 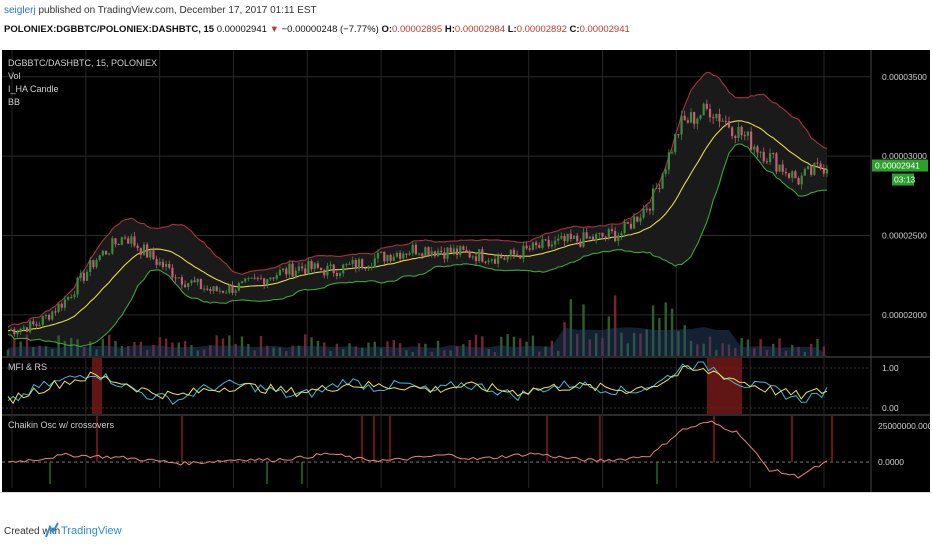 What do you see at coordinates (91, 531) in the screenshot?
I see `tradingview-brand: TradingView` at bounding box center [91, 531].